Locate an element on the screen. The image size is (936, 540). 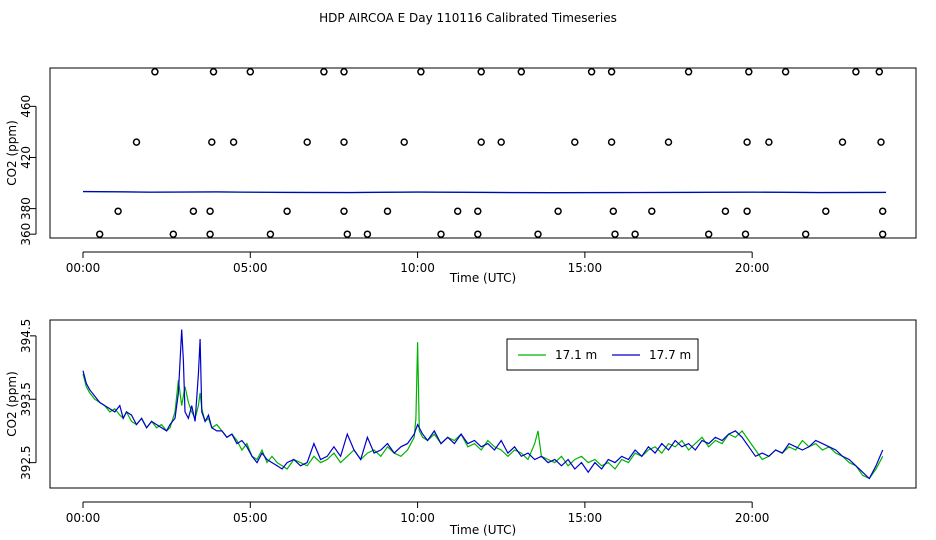
y-tick-label: 420 is located at coordinates (26, 157).